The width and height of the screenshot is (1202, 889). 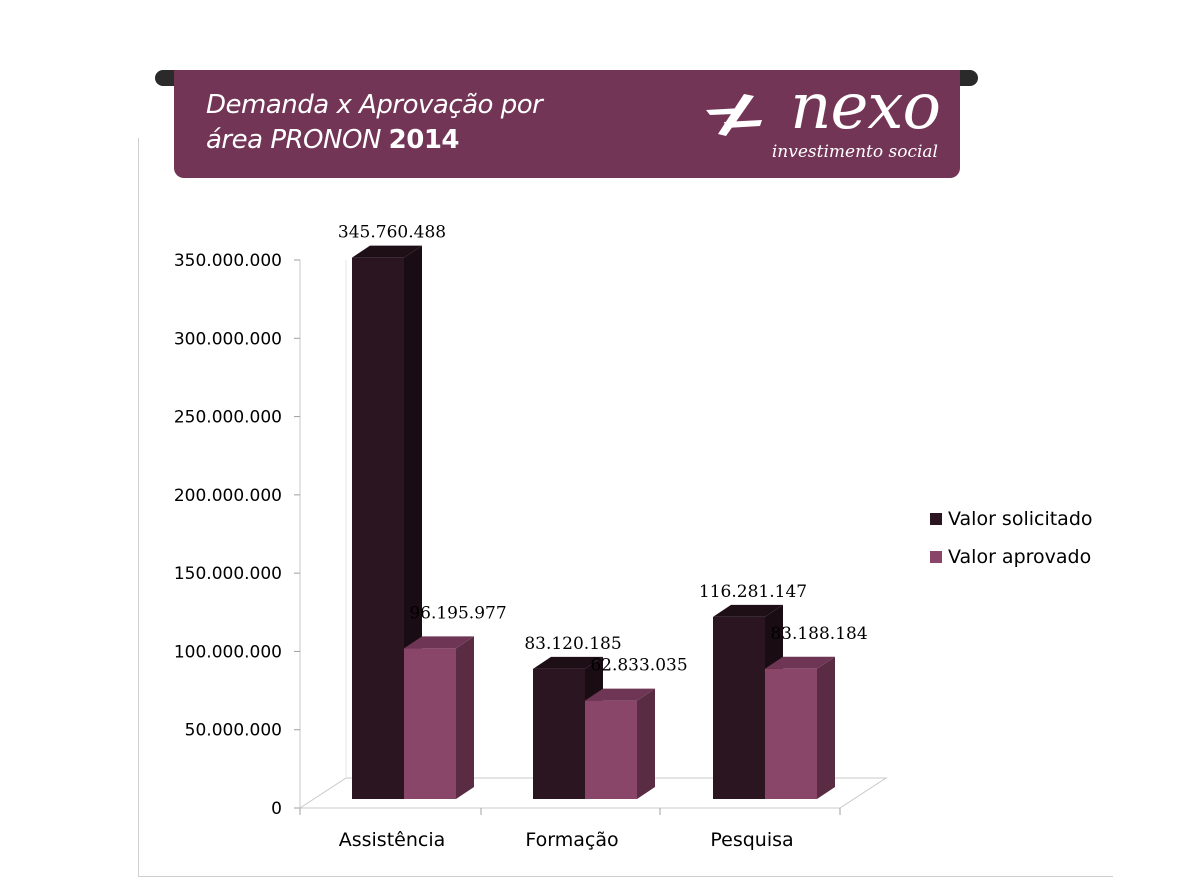 I want to click on data-label: 83.188.184, so click(x=818, y=634).